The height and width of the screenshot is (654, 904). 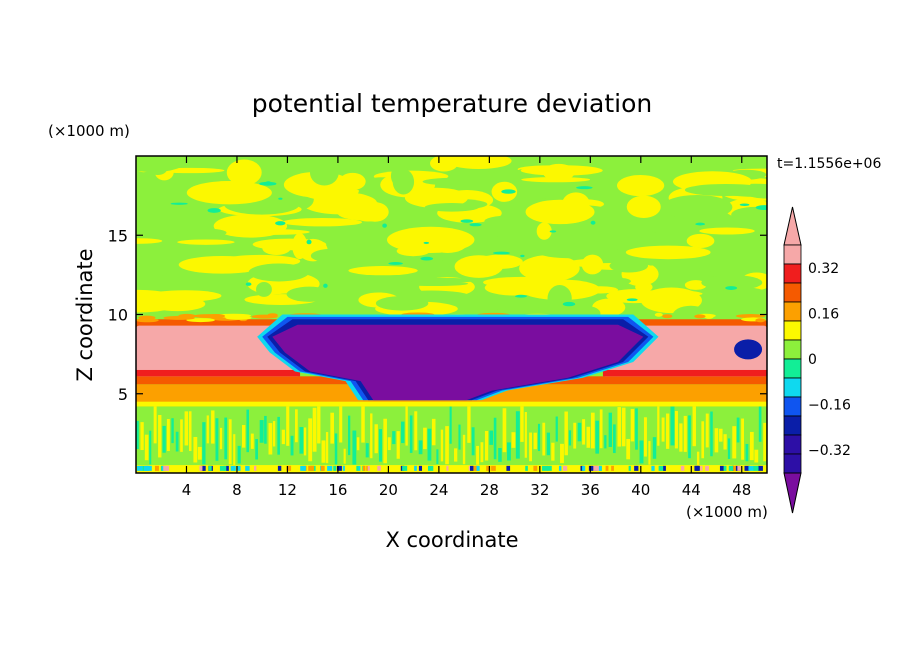 What do you see at coordinates (337, 490) in the screenshot?
I see `x-tick-label: 16` at bounding box center [337, 490].